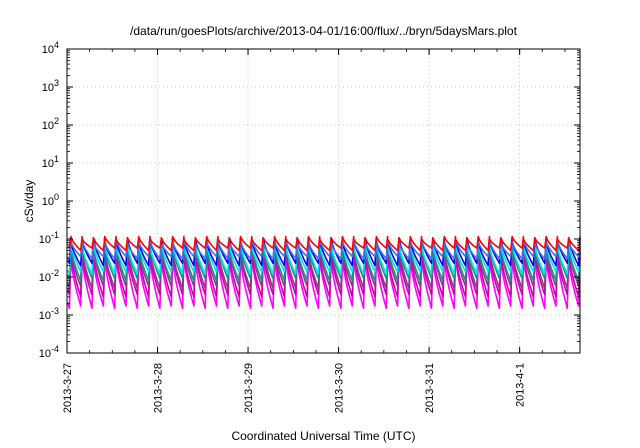 This screenshot has height=448, width=640. I want to click on y-tick-label: 10⁻⁴, so click(49, 352).